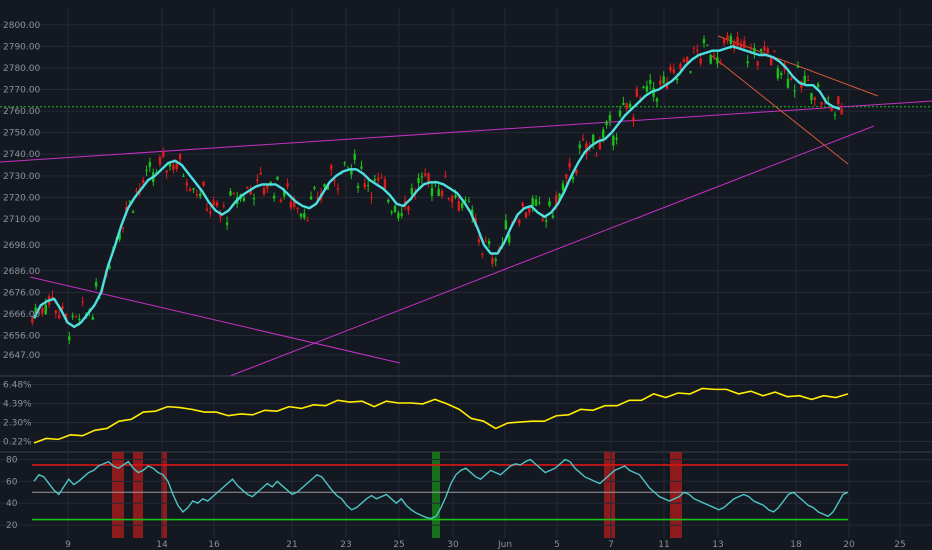 Image resolution: width=932 pixels, height=550 pixels. What do you see at coordinates (21, 220) in the screenshot?
I see `y-tick-label: 2710.00` at bounding box center [21, 220].